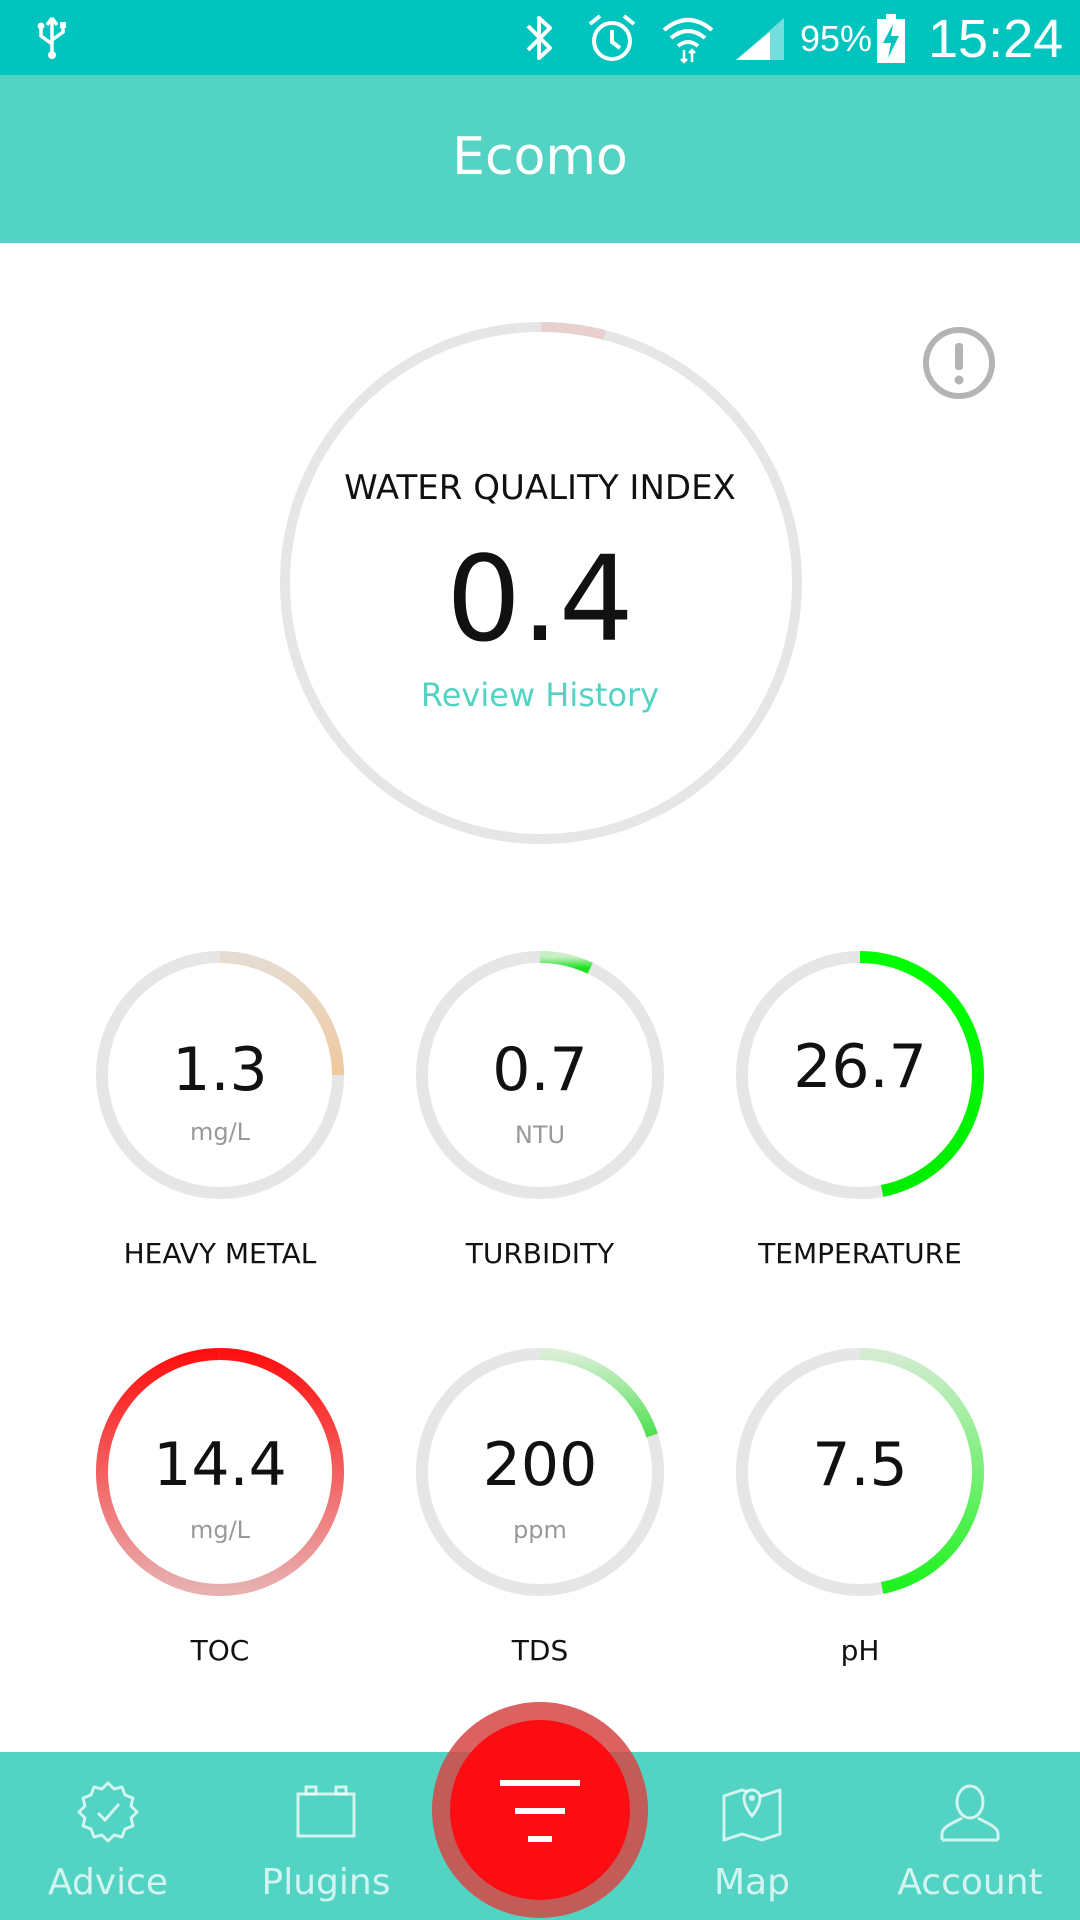 Image resolution: width=1080 pixels, height=1920 pixels. I want to click on nav-account-label: Account, so click(970, 1882).